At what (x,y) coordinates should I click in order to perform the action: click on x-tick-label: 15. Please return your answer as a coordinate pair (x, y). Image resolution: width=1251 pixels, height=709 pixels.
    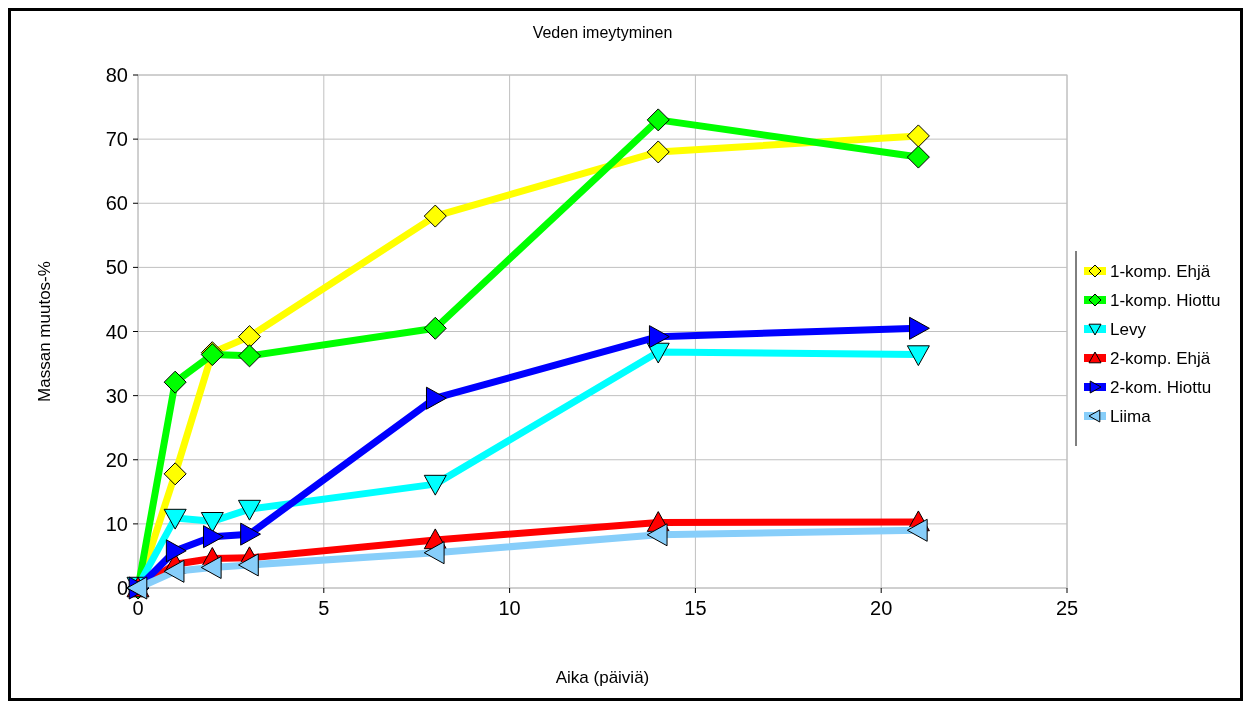
    Looking at the image, I should click on (695, 608).